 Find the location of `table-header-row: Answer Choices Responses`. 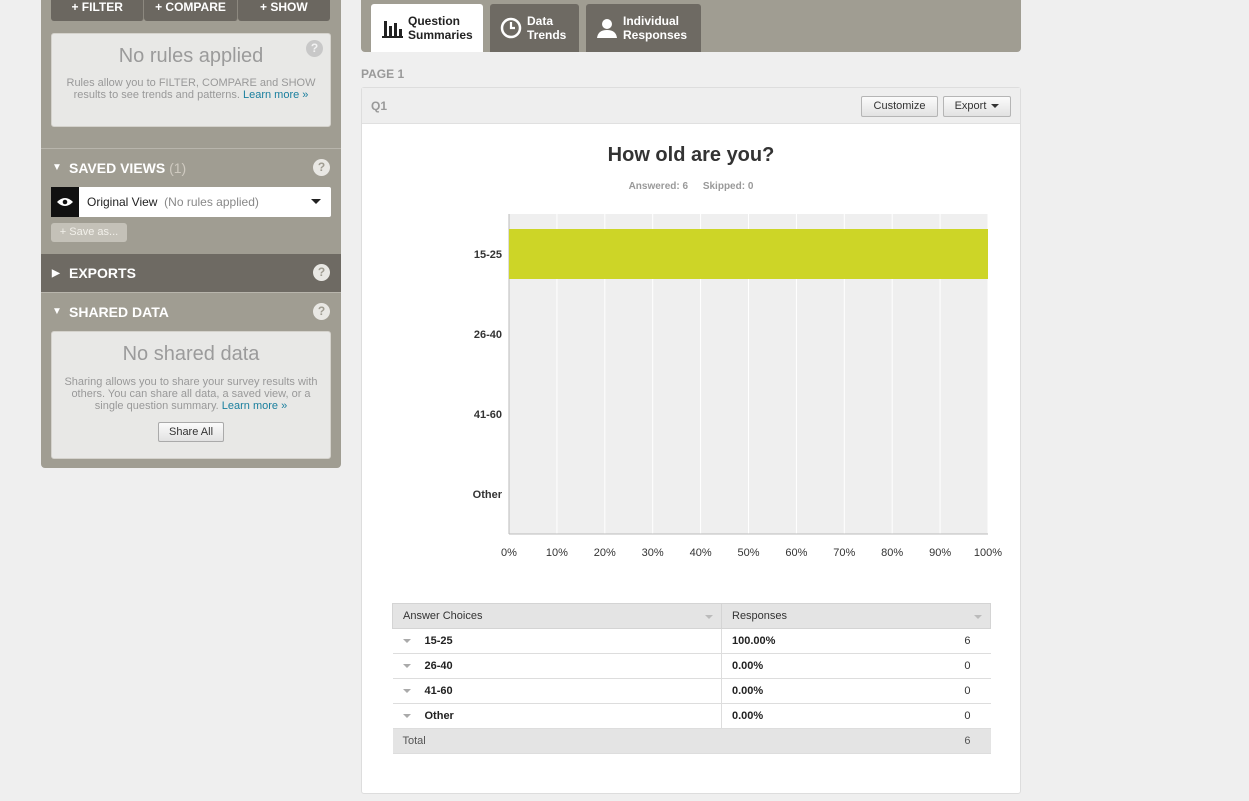

table-header-row: Answer Choices Responses is located at coordinates (691, 616).